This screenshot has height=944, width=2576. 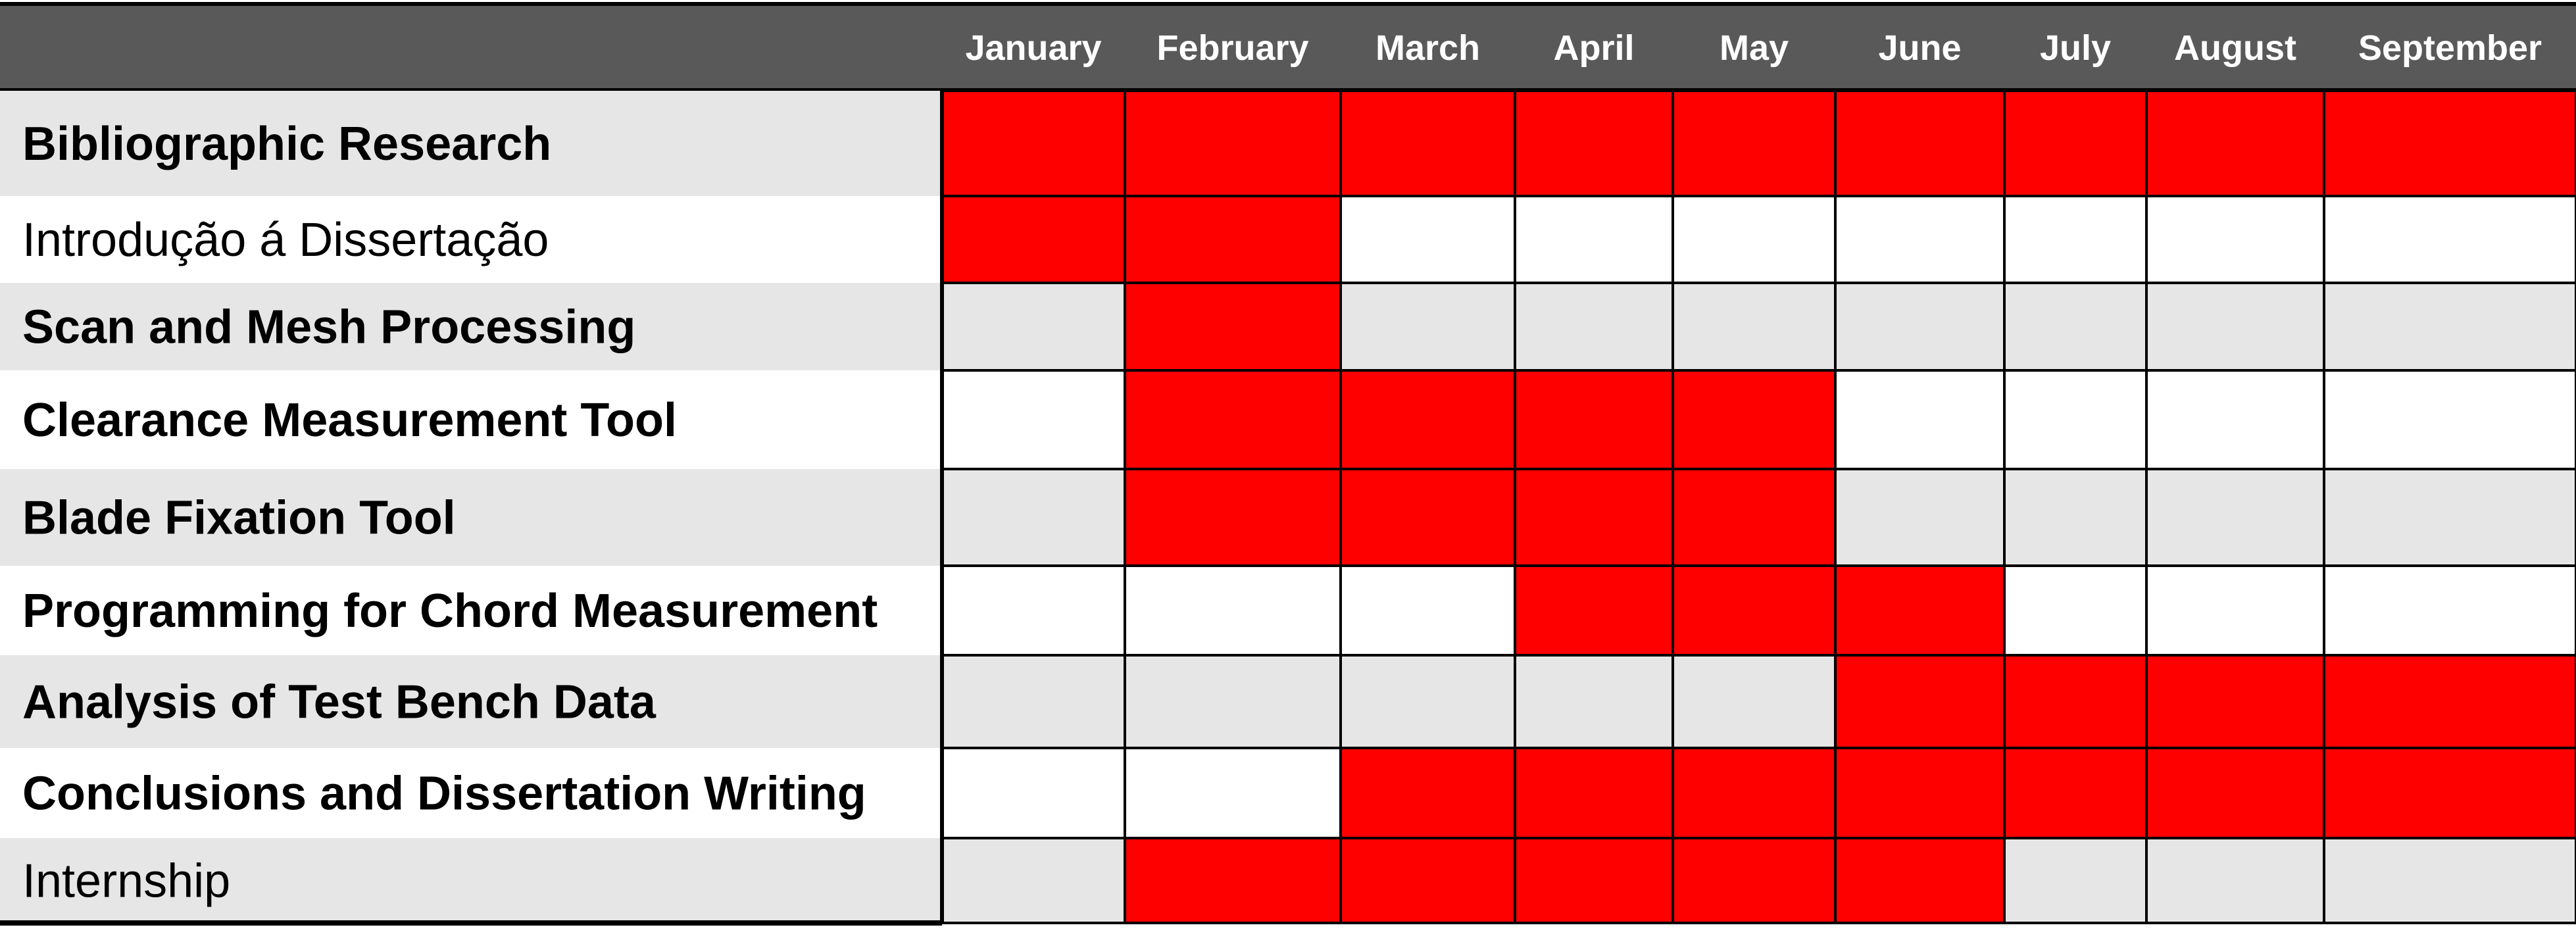 I want to click on task-label: Conclusions and Dissertation Writing, so click(x=444, y=794).